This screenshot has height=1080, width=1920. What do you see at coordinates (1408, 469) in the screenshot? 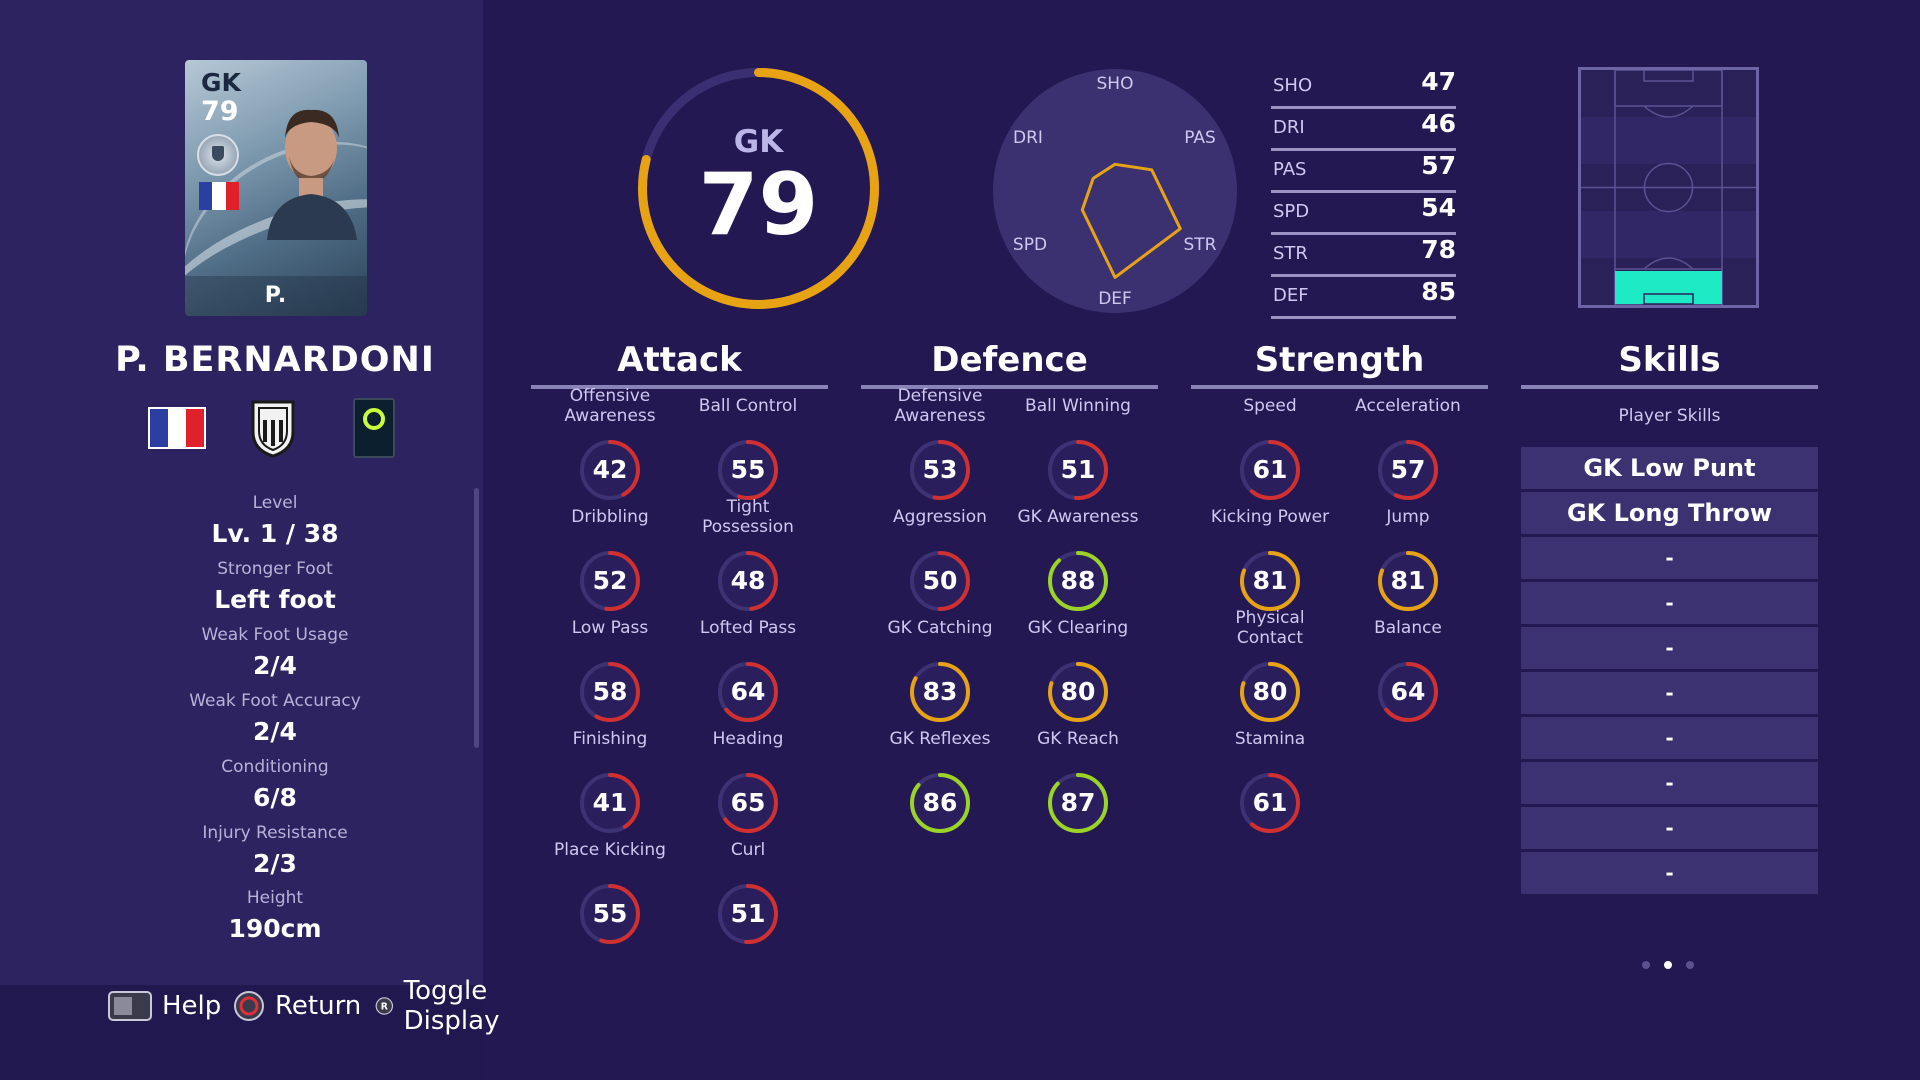
I see `attr-value: 57` at bounding box center [1408, 469].